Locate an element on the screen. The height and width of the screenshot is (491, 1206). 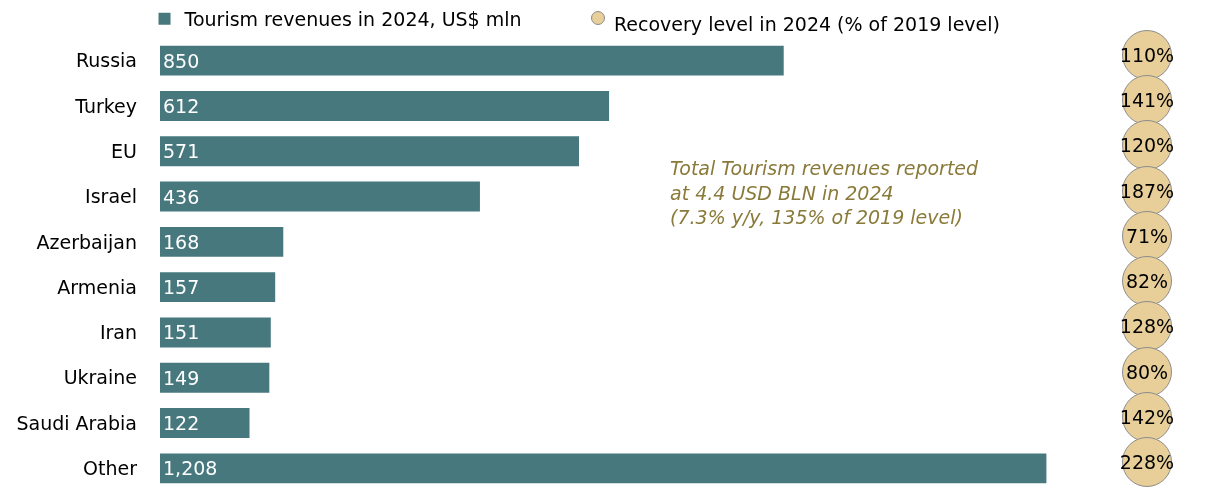
legend-label: Tourism revenues in 2024, US$ mln is located at coordinates (352, 19).